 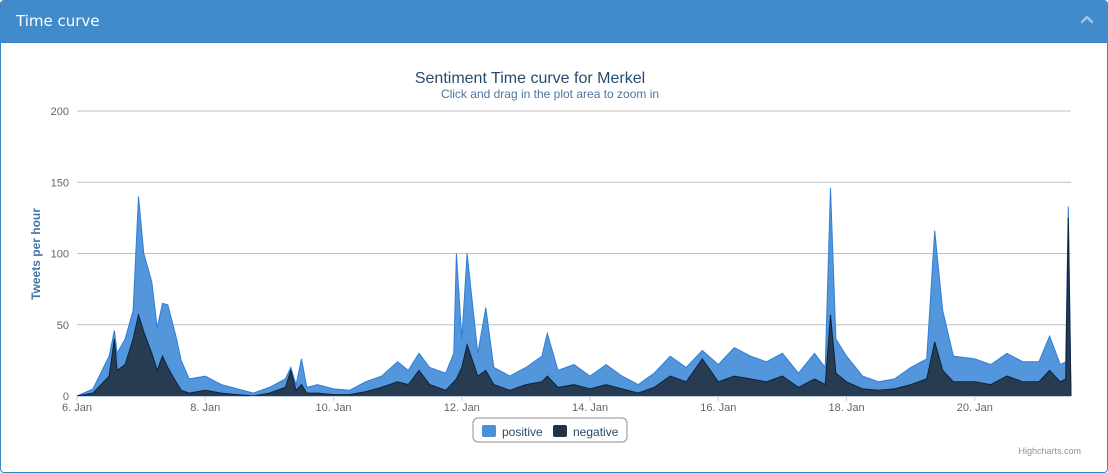 I want to click on x-tick-label-4: 14. Jan, so click(x=590, y=408).